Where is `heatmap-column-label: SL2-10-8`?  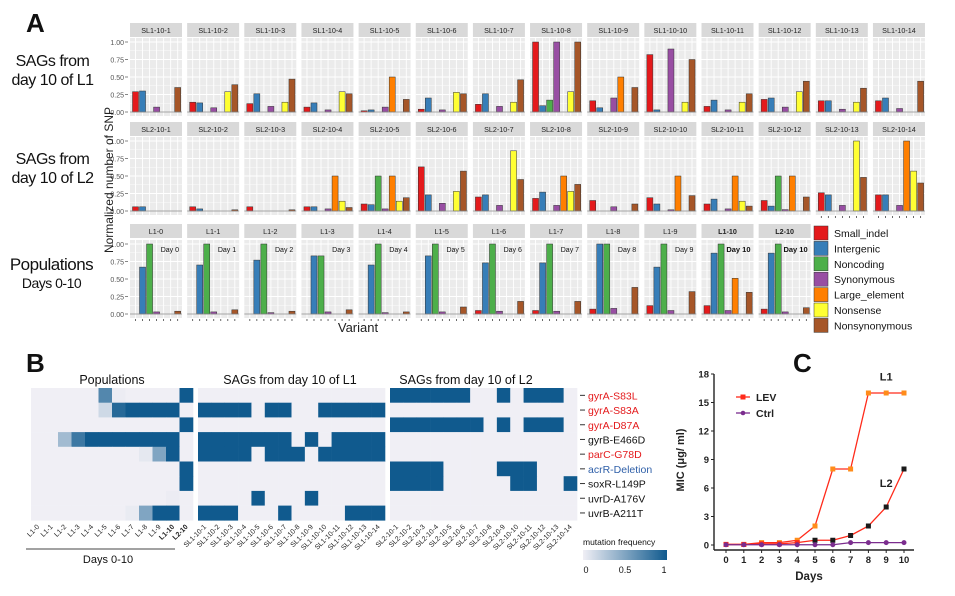
heatmap-column-label: SL2-10-8 is located at coordinates (480, 536).